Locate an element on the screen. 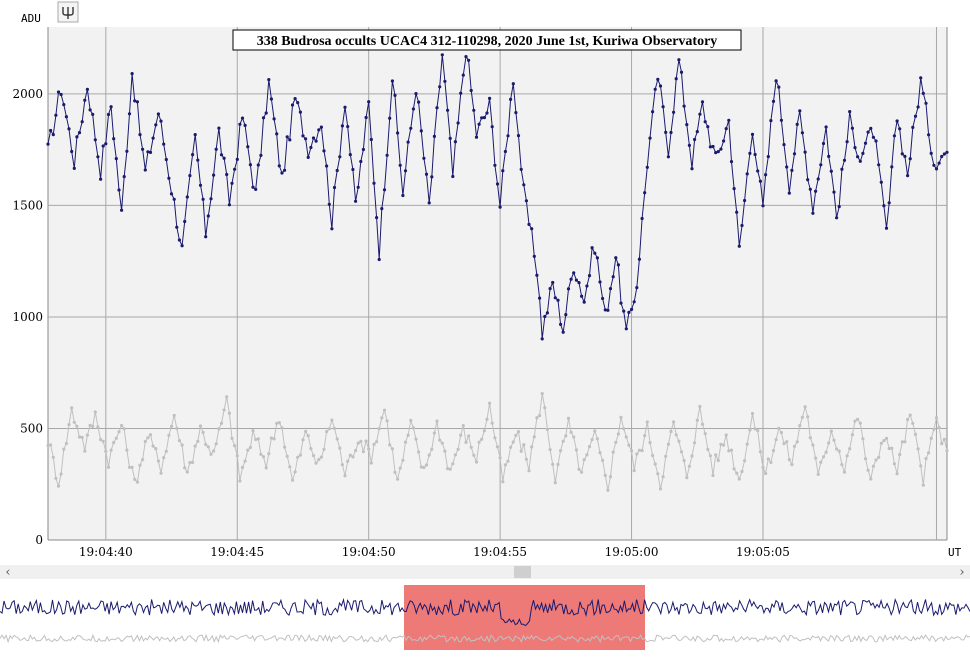 The width and height of the screenshot is (970, 658). overview-series is located at coordinates (485, 620).